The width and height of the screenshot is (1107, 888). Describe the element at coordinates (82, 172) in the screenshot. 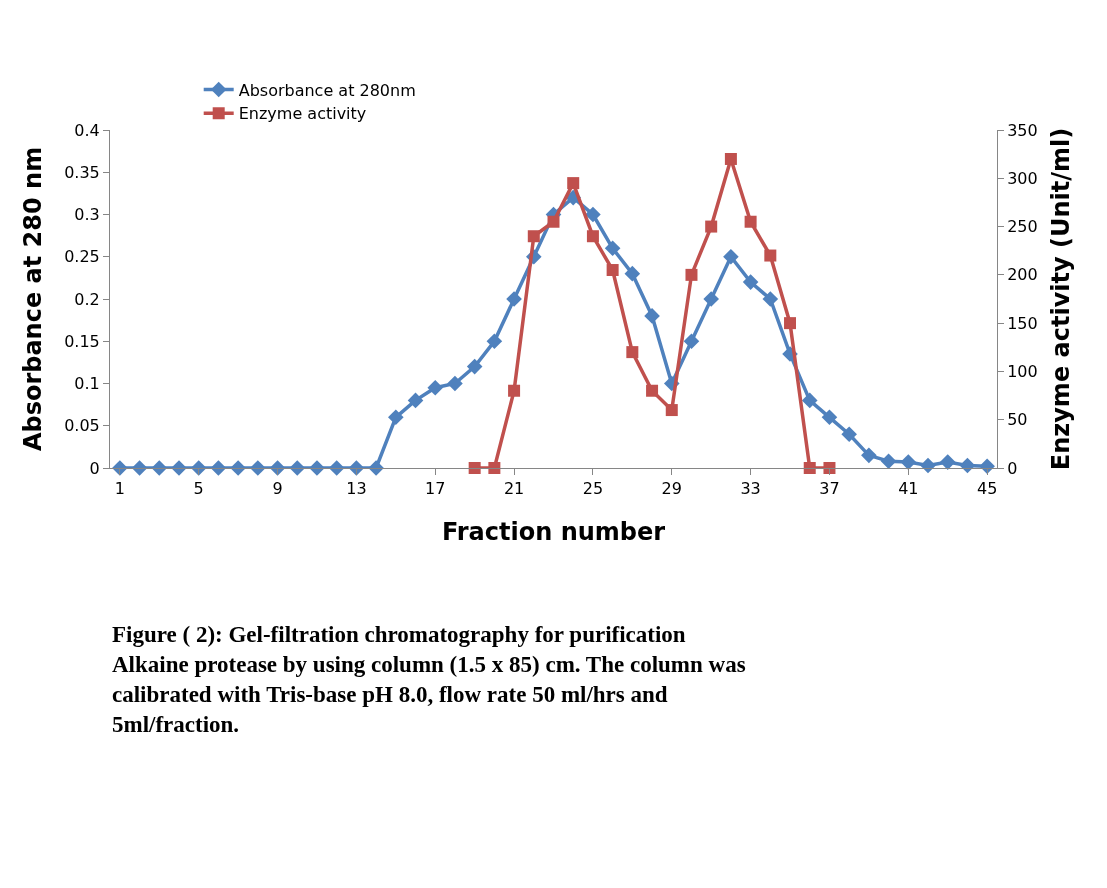

I see `y-tick-label: 0.35` at that location.